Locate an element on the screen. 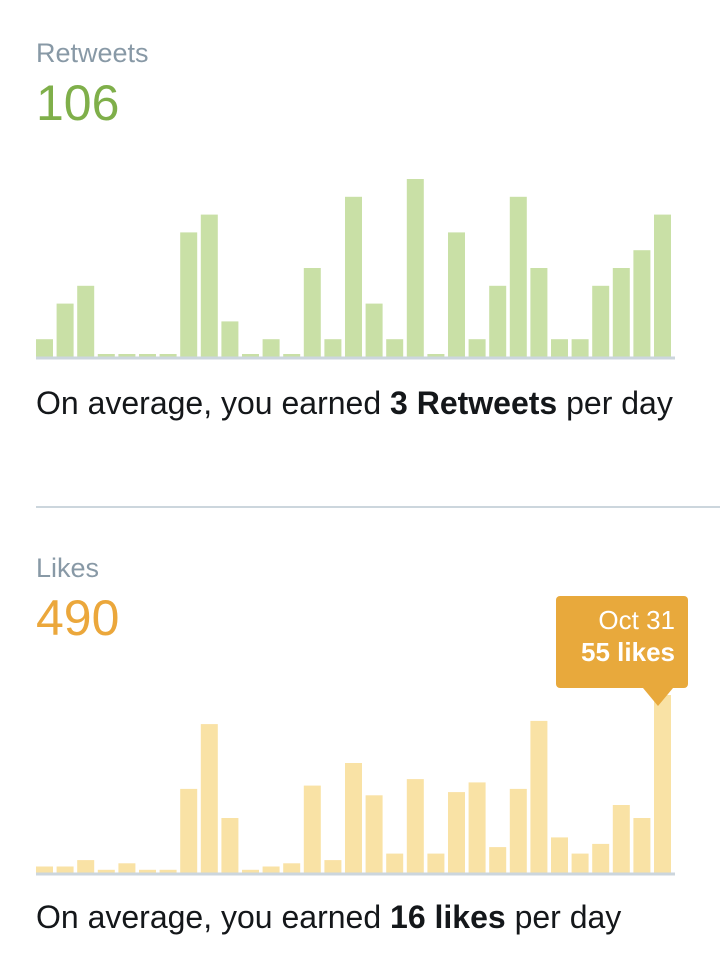 This screenshot has height=956, width=720. retweets-summary-suffix: per day is located at coordinates (615, 403).